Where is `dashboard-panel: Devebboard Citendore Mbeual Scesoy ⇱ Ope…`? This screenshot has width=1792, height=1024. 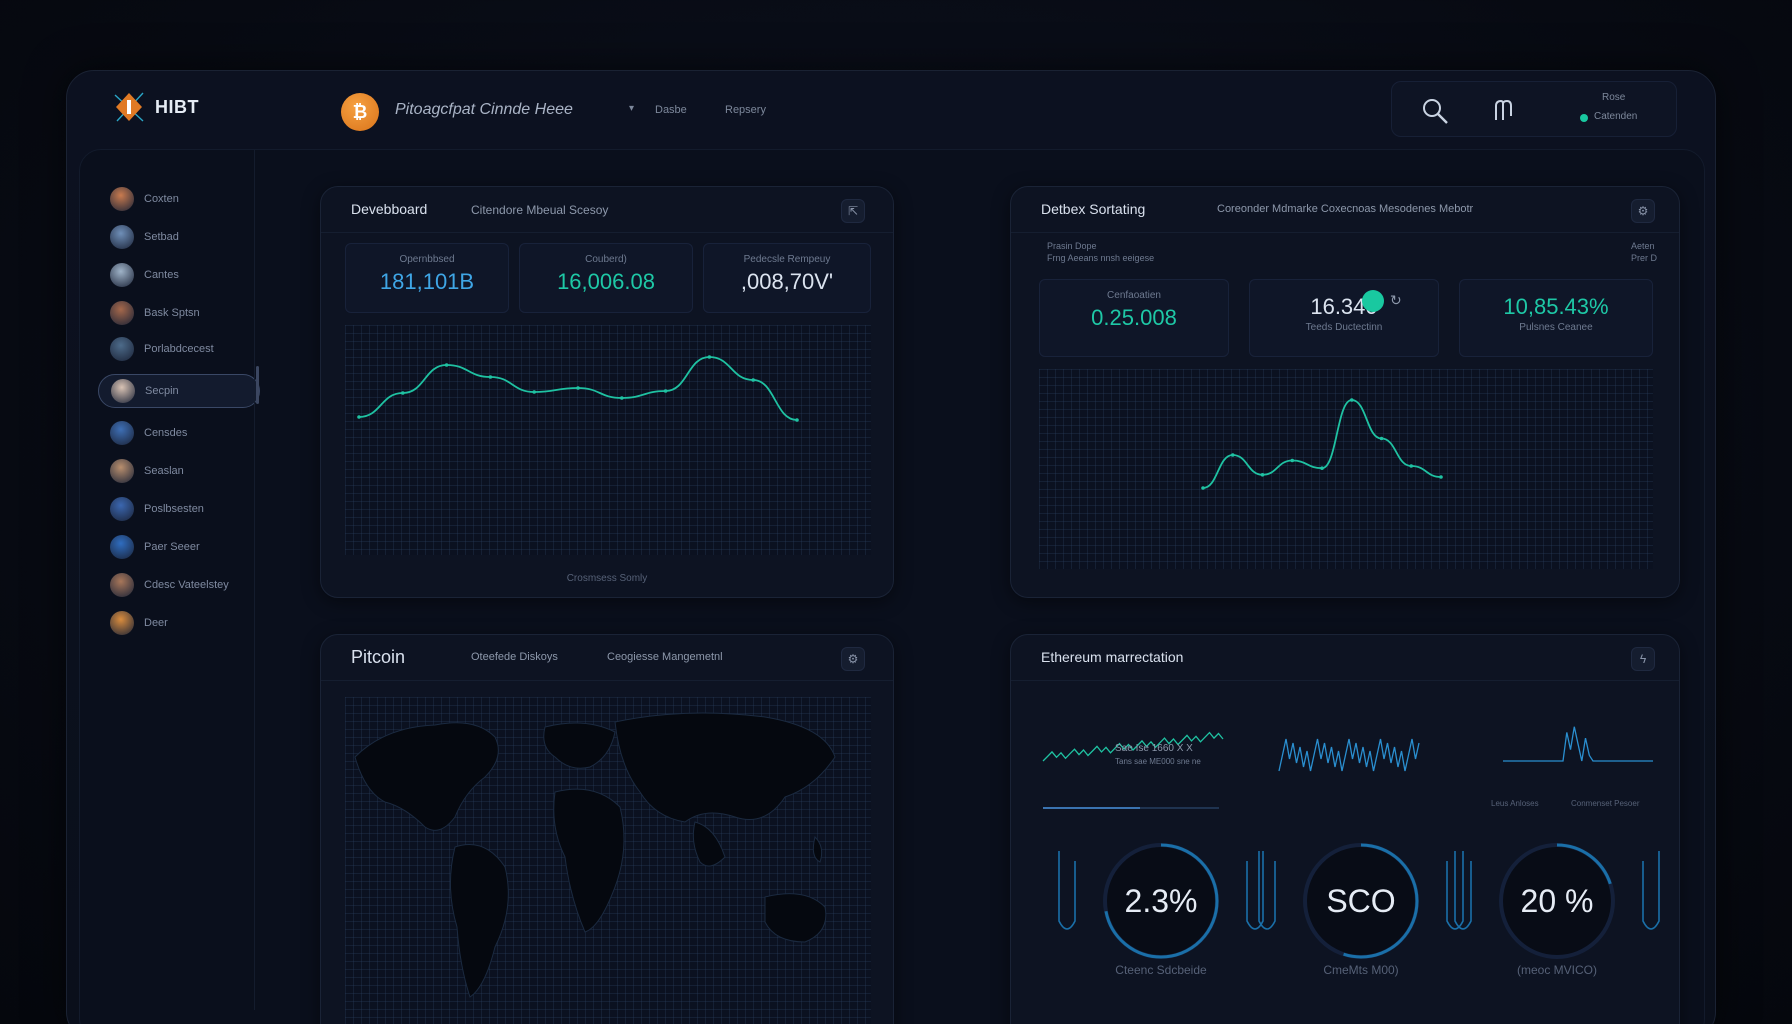
dashboard-panel: Devebboard Citendore Mbeual Scesoy ⇱ Ope… is located at coordinates (607, 392).